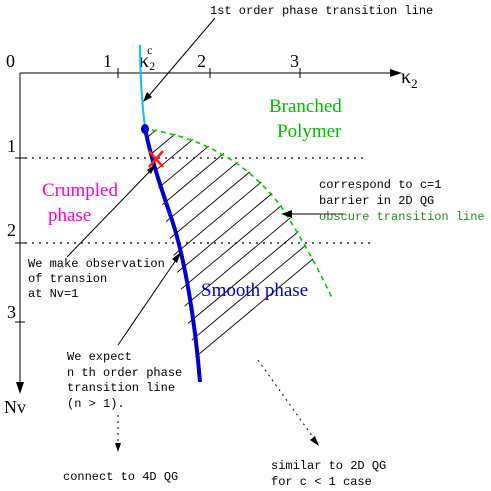 Image resolution: width=491 pixels, height=491 pixels. Describe the element at coordinates (321, 11) in the screenshot. I see `first-order-annotation: 1st order phase transition line` at that location.